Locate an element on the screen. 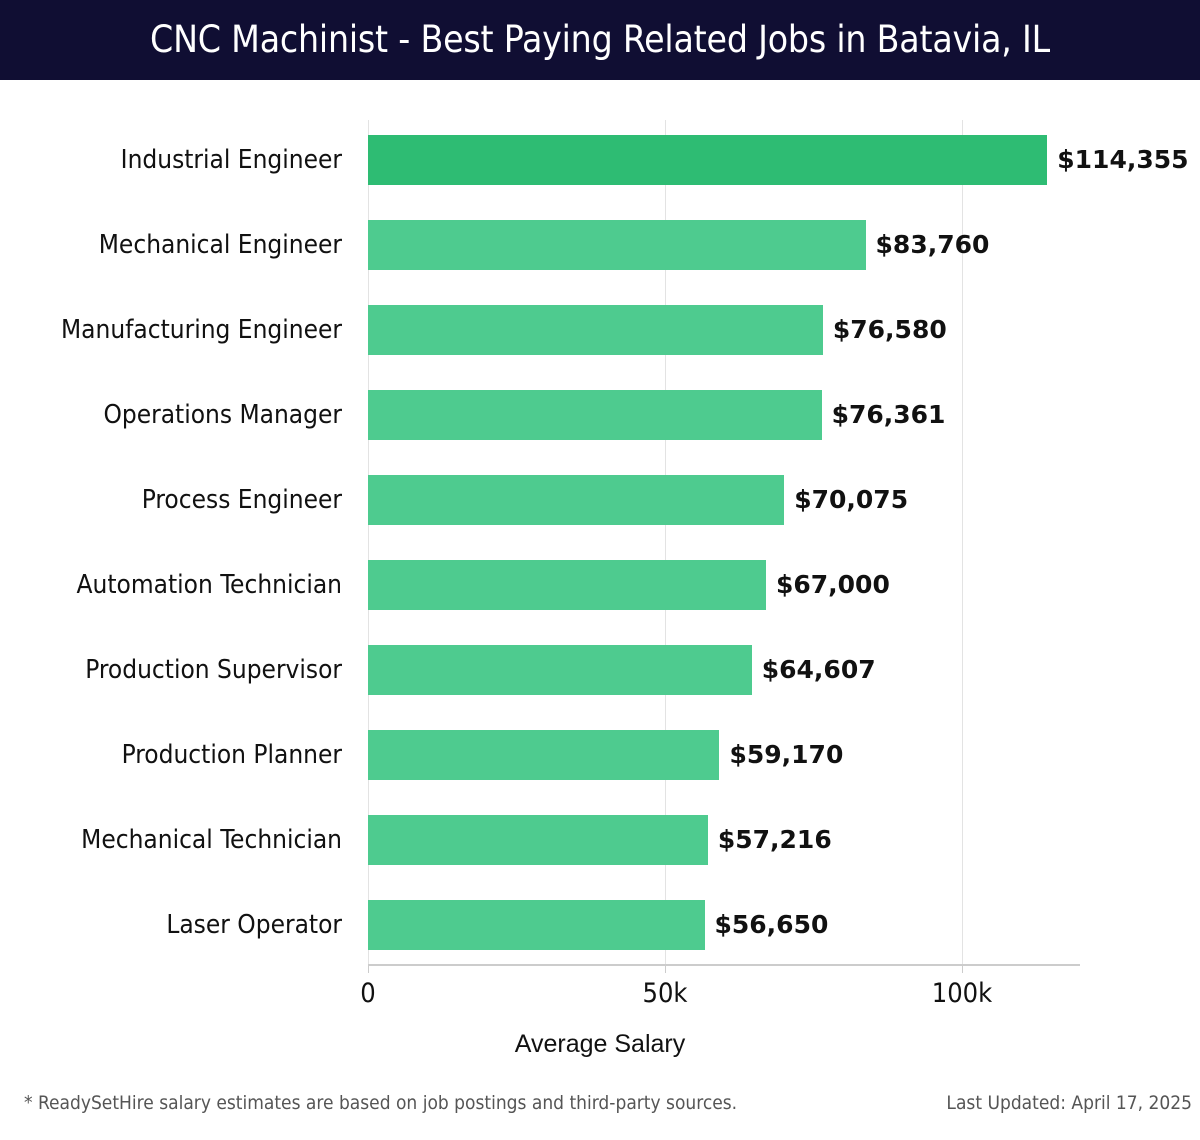  bar-value-label: $64,607 is located at coordinates (818, 669).